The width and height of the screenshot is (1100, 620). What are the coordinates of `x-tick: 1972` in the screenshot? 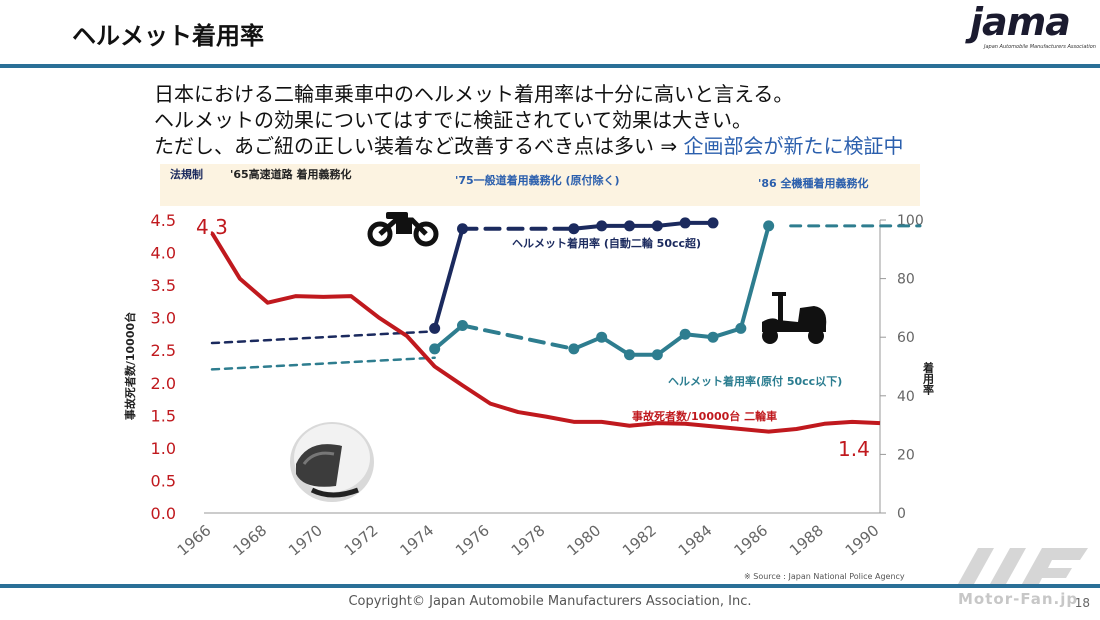 It's located at (361, 540).